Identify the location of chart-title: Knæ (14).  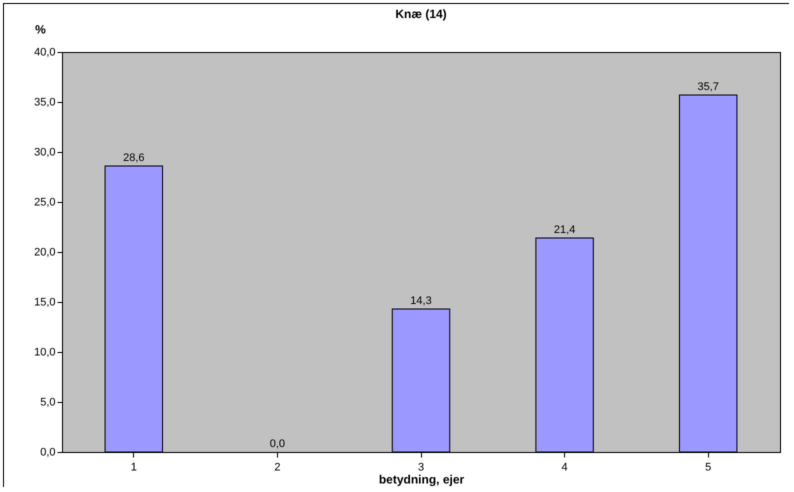
(421, 14).